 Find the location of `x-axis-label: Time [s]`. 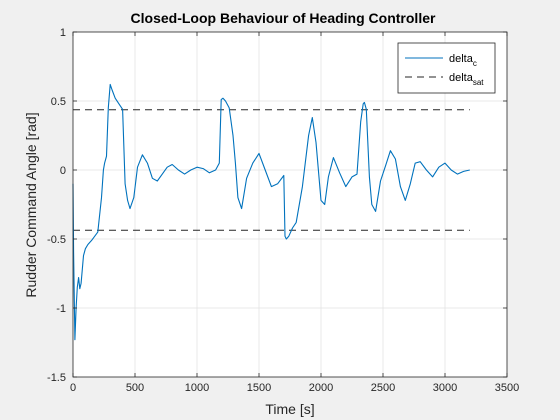

x-axis-label: Time [s] is located at coordinates (289, 409).